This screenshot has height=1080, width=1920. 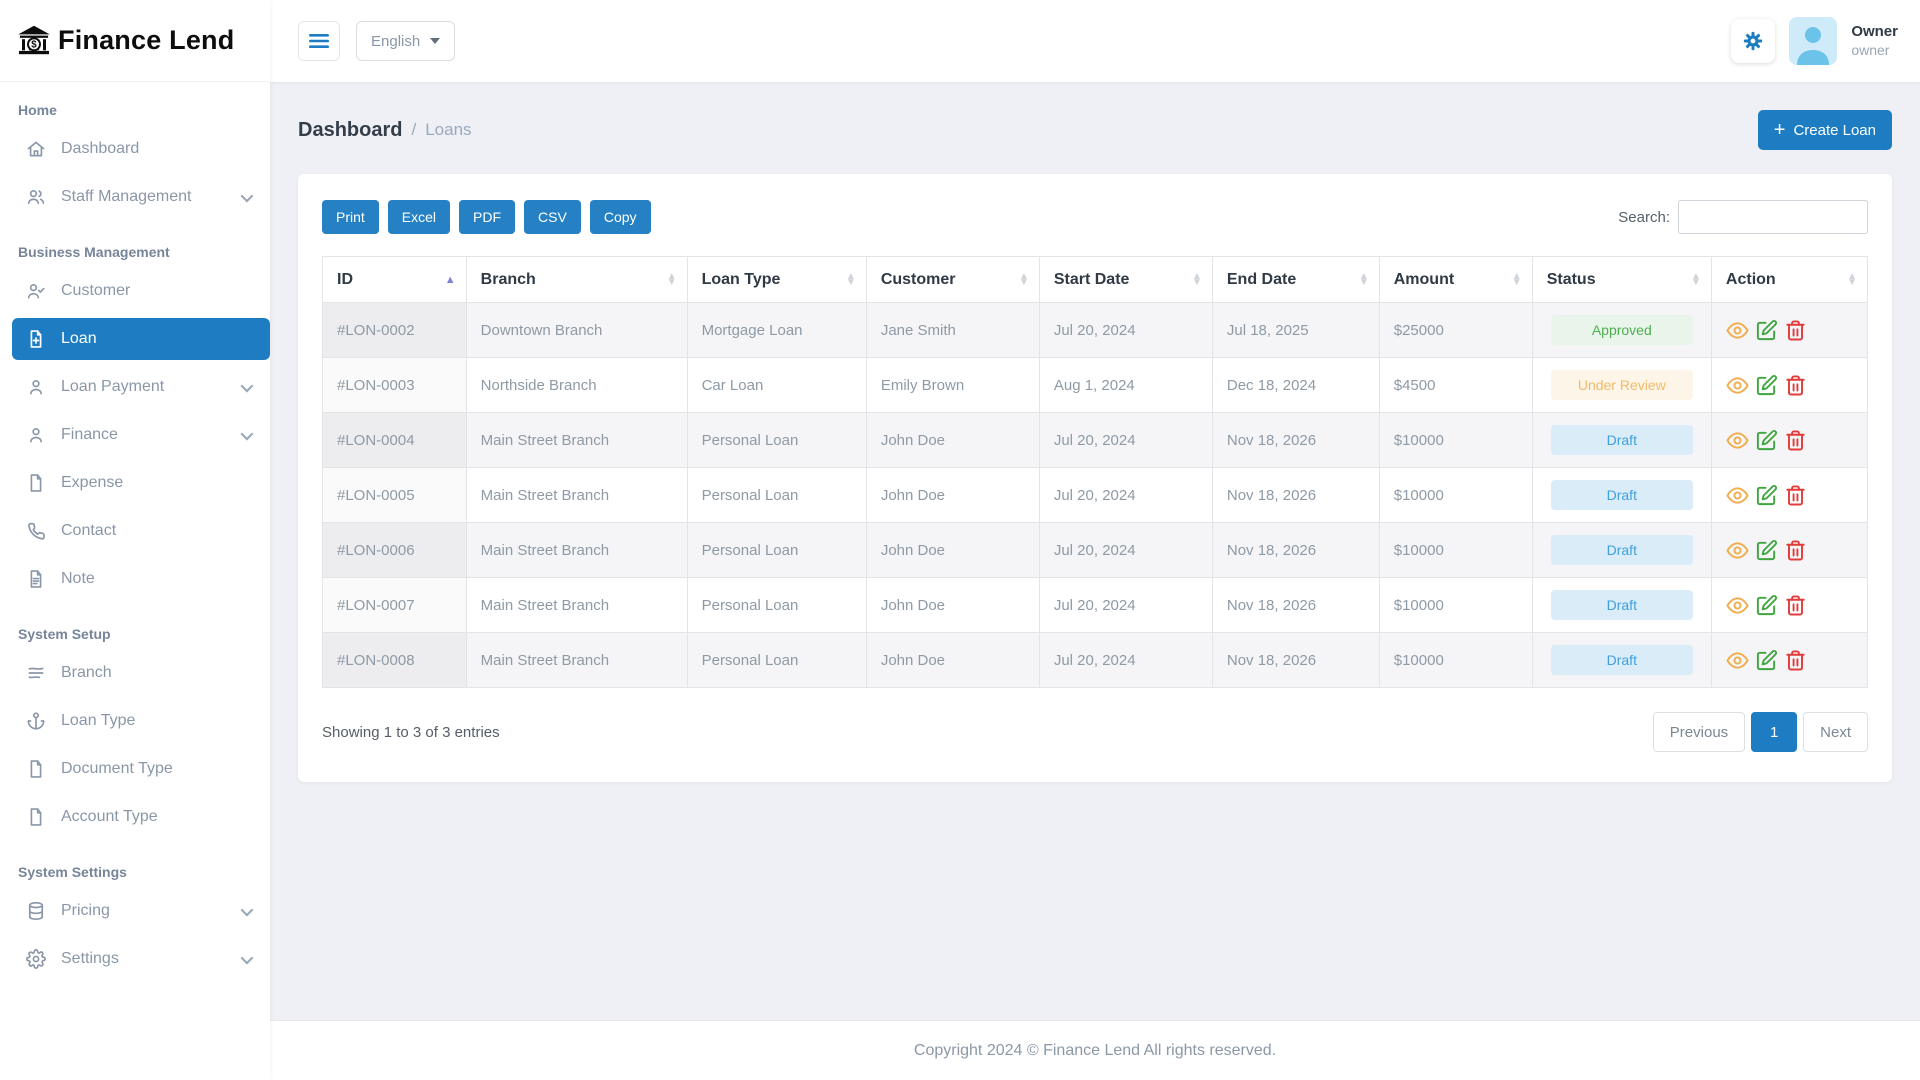 I want to click on action-cell-td, so click(x=1789, y=330).